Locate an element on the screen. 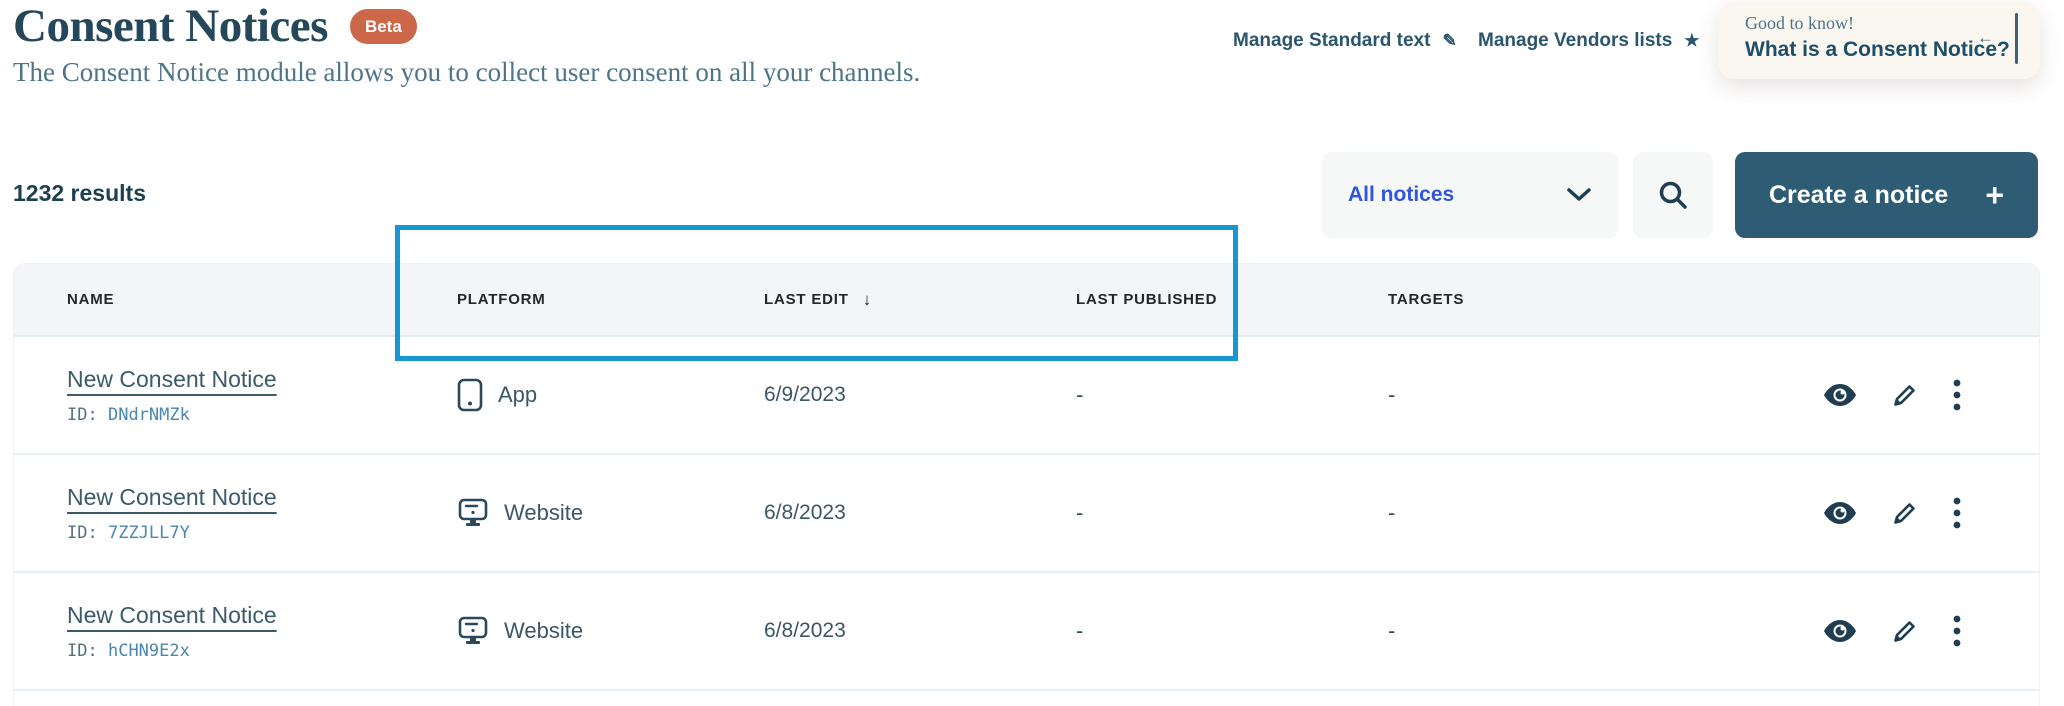 The height and width of the screenshot is (706, 2064). notice-id: ID: hCHN9E2x is located at coordinates (128, 650).